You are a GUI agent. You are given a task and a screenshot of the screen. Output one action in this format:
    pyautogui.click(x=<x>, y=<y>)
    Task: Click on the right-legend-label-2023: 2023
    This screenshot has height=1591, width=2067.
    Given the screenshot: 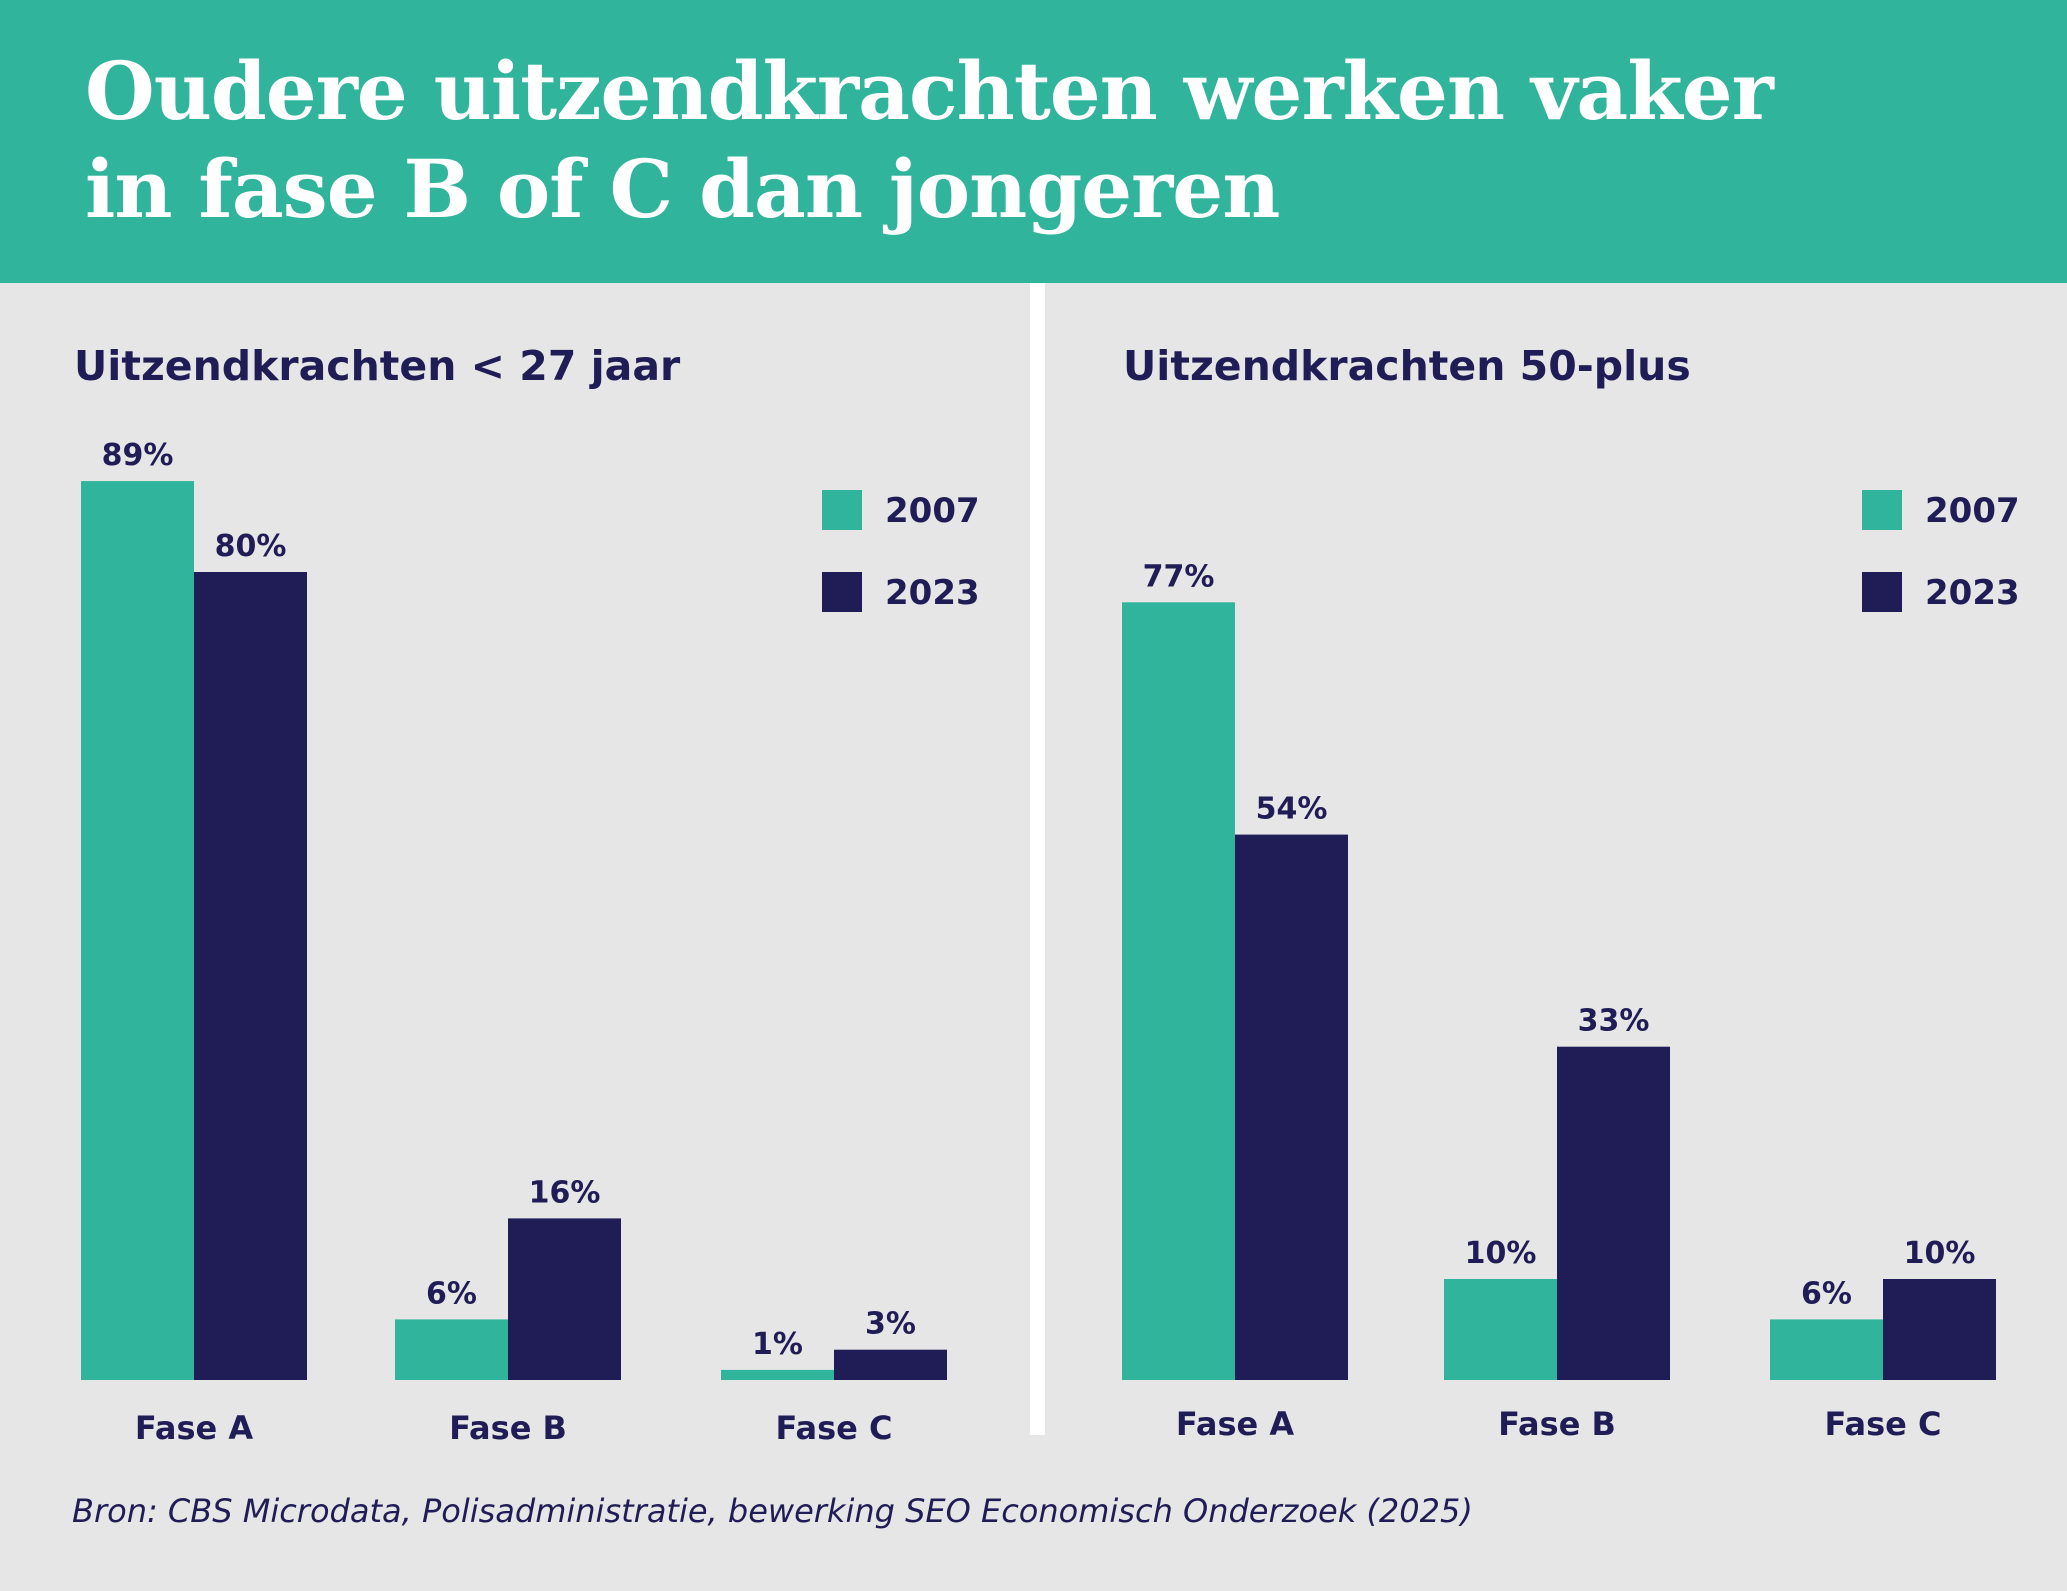 What is the action you would take?
    pyautogui.click(x=1972, y=593)
    